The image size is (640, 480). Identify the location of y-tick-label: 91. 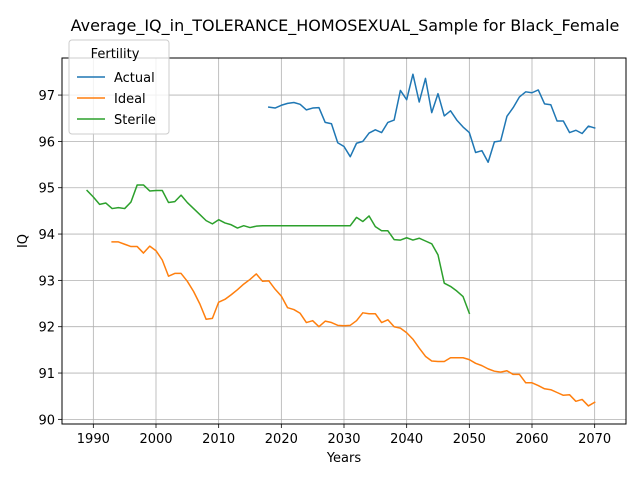
(46, 374).